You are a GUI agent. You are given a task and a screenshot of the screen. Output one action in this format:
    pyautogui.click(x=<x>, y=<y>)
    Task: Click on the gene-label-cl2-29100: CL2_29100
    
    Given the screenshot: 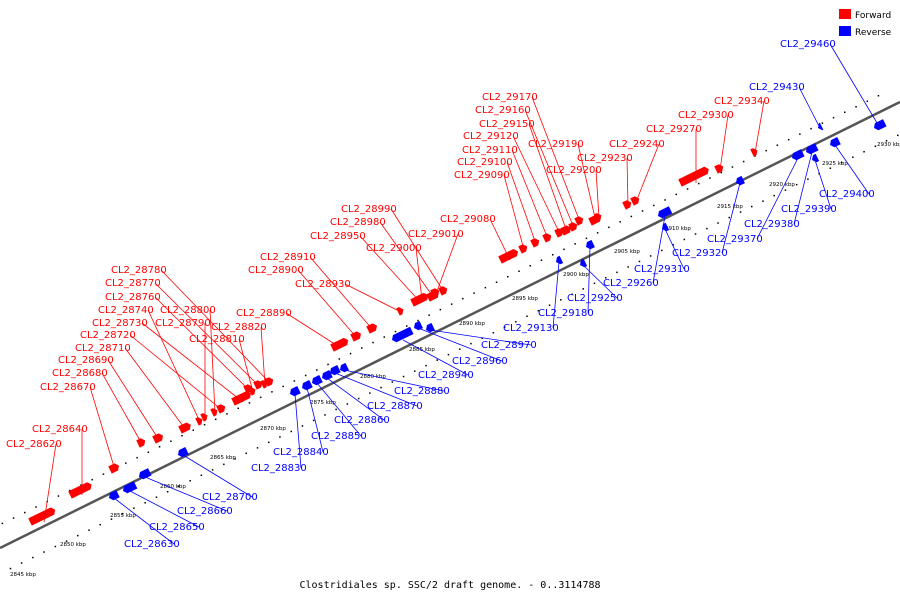 What is the action you would take?
    pyautogui.click(x=485, y=162)
    